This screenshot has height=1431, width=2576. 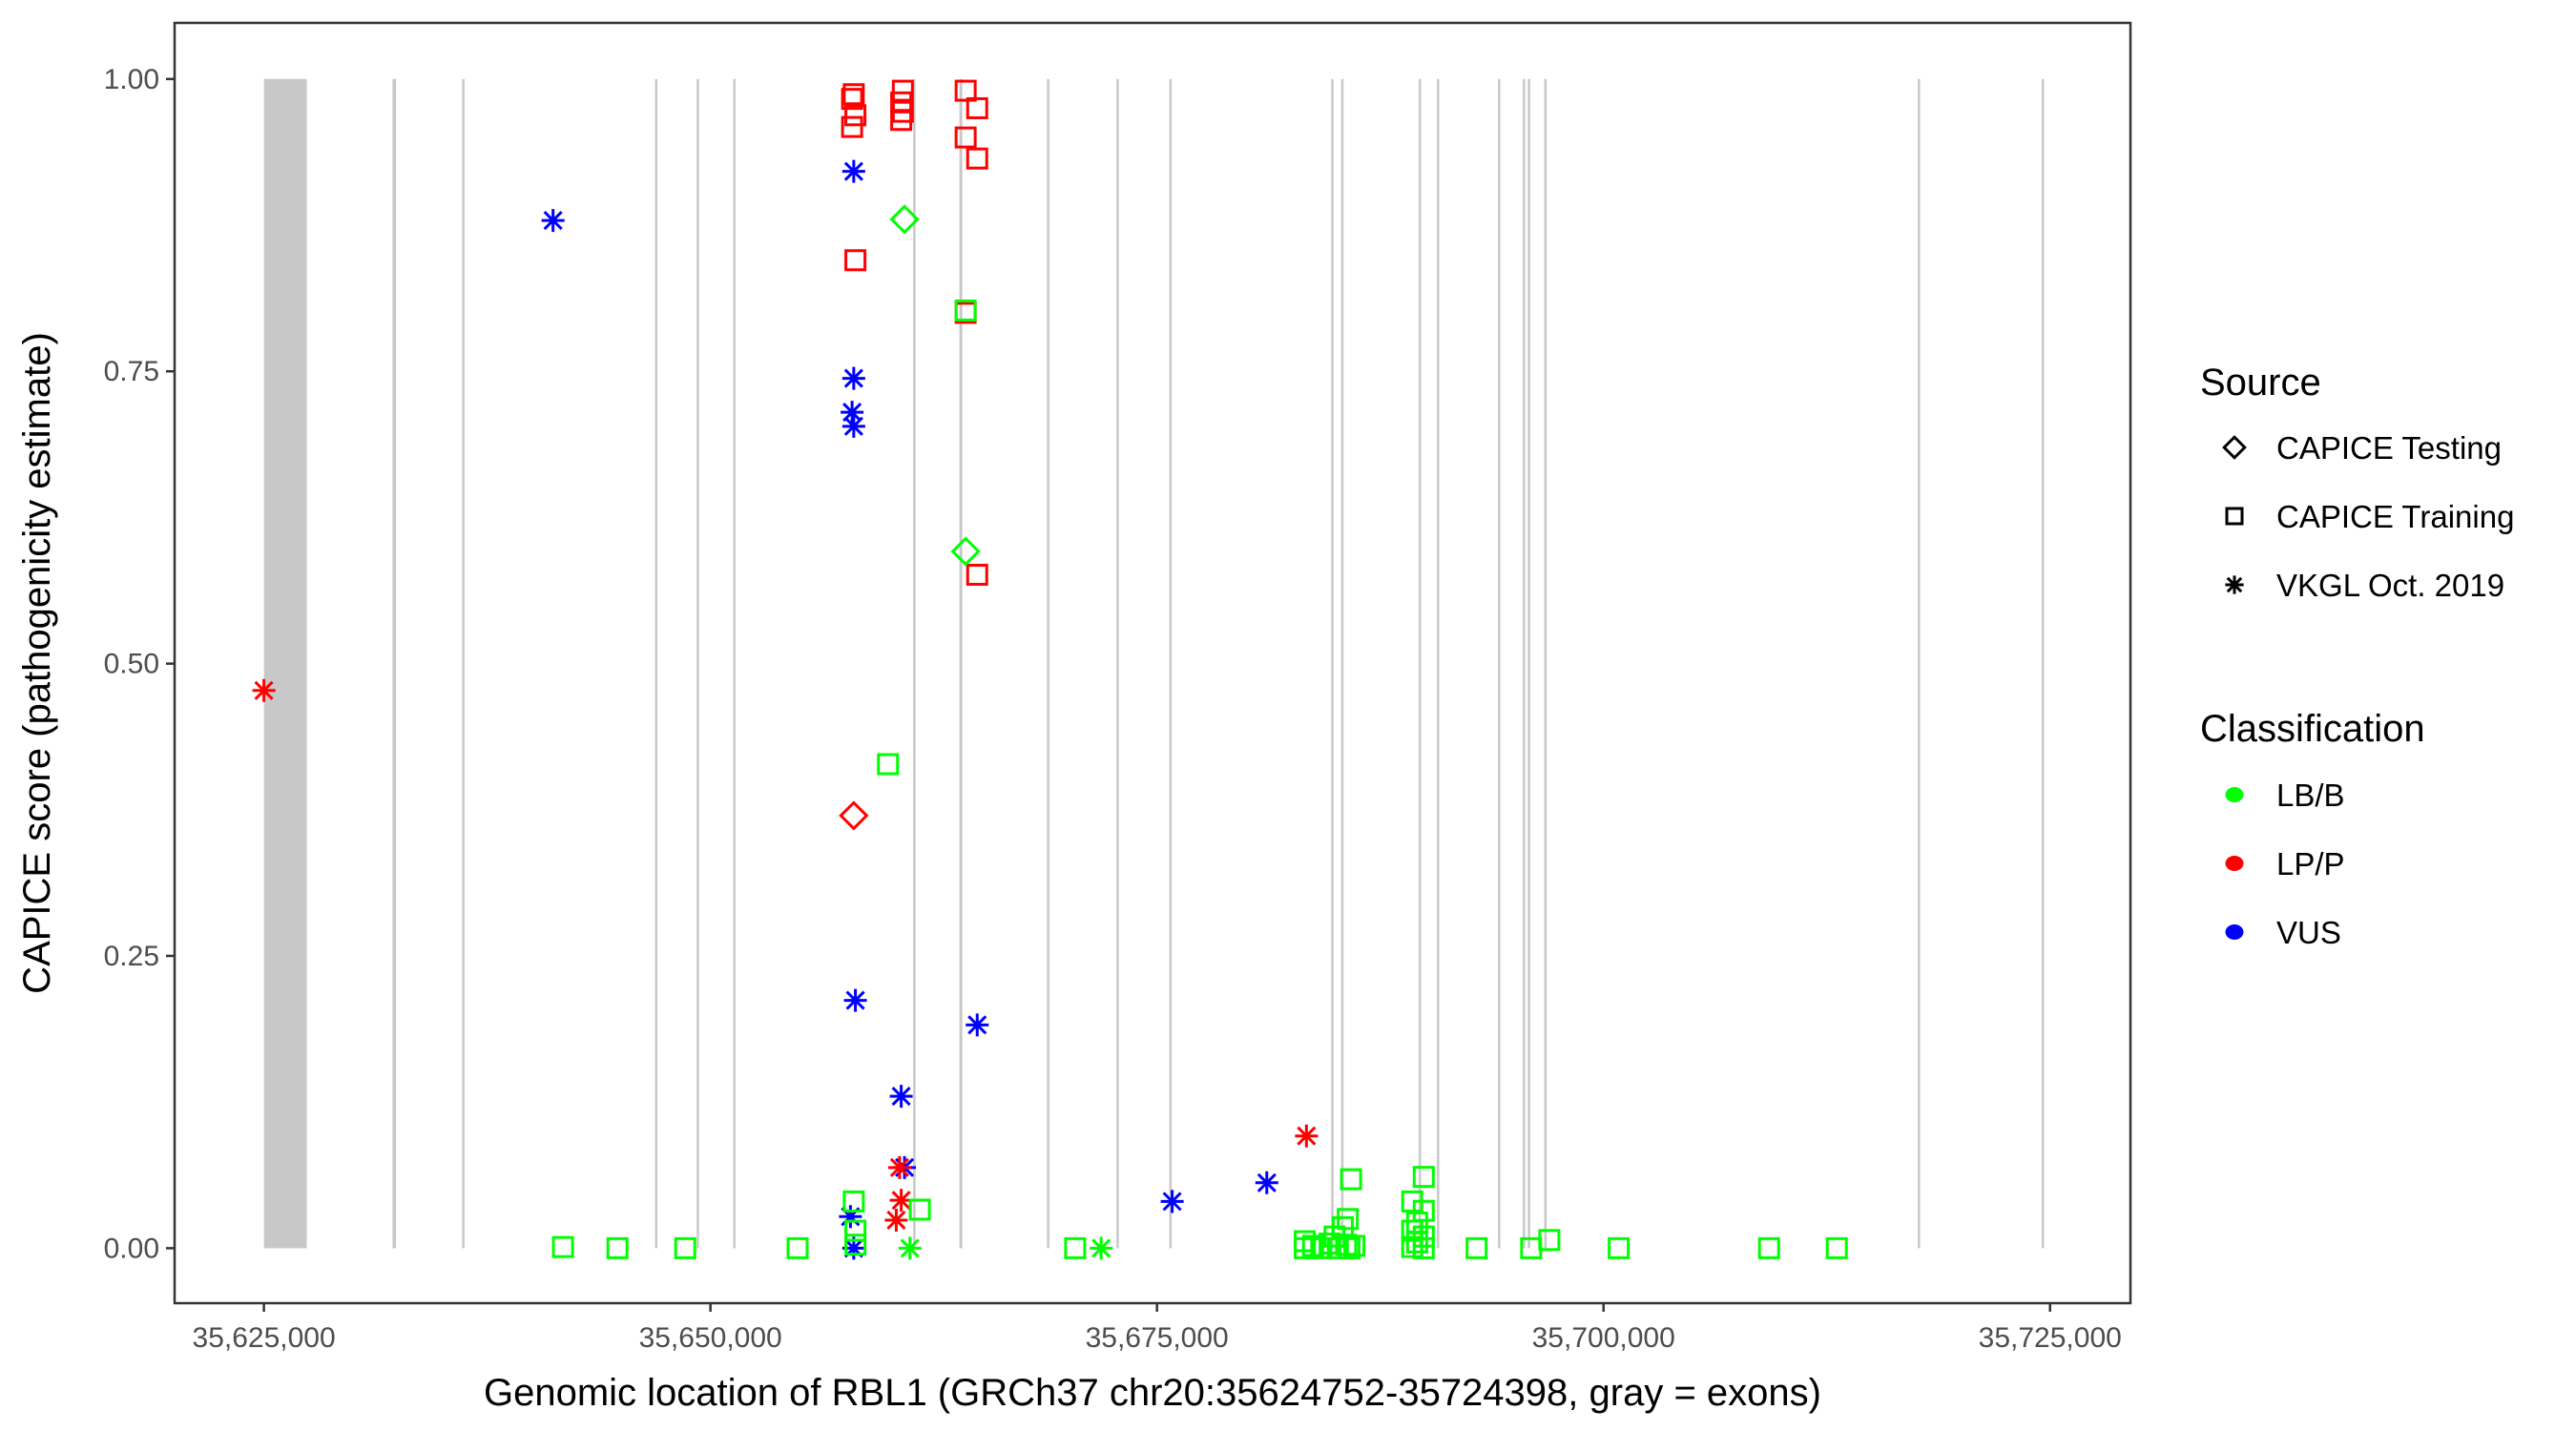 I want to click on legend-source-label: CAPICE Testing, so click(x=2389, y=448).